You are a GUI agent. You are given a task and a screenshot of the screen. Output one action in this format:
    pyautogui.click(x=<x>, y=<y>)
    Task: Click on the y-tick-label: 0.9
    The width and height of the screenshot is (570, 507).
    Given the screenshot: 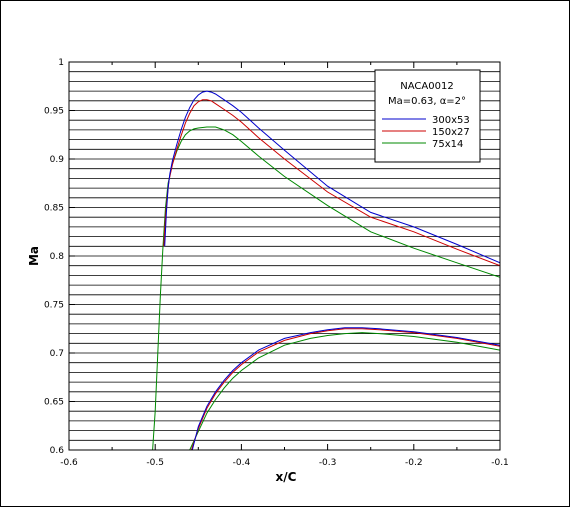 What is the action you would take?
    pyautogui.click(x=57, y=160)
    